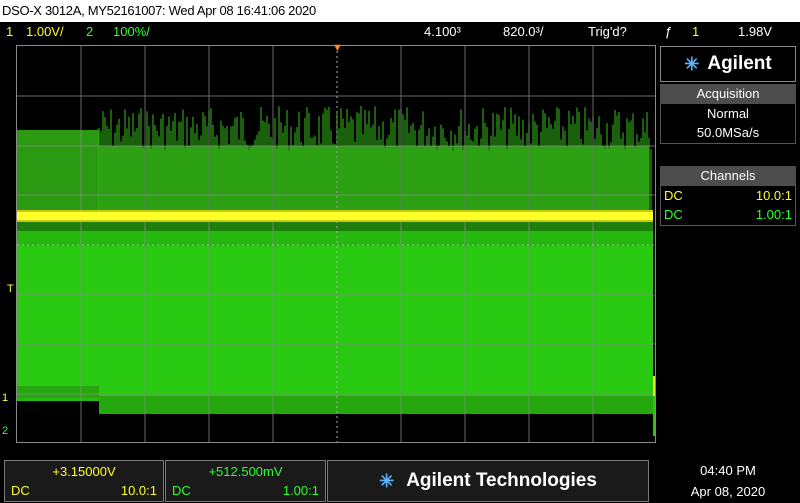  What do you see at coordinates (728, 124) in the screenshot?
I see `acquisition-body: Normal 50.0MSa/s` at bounding box center [728, 124].